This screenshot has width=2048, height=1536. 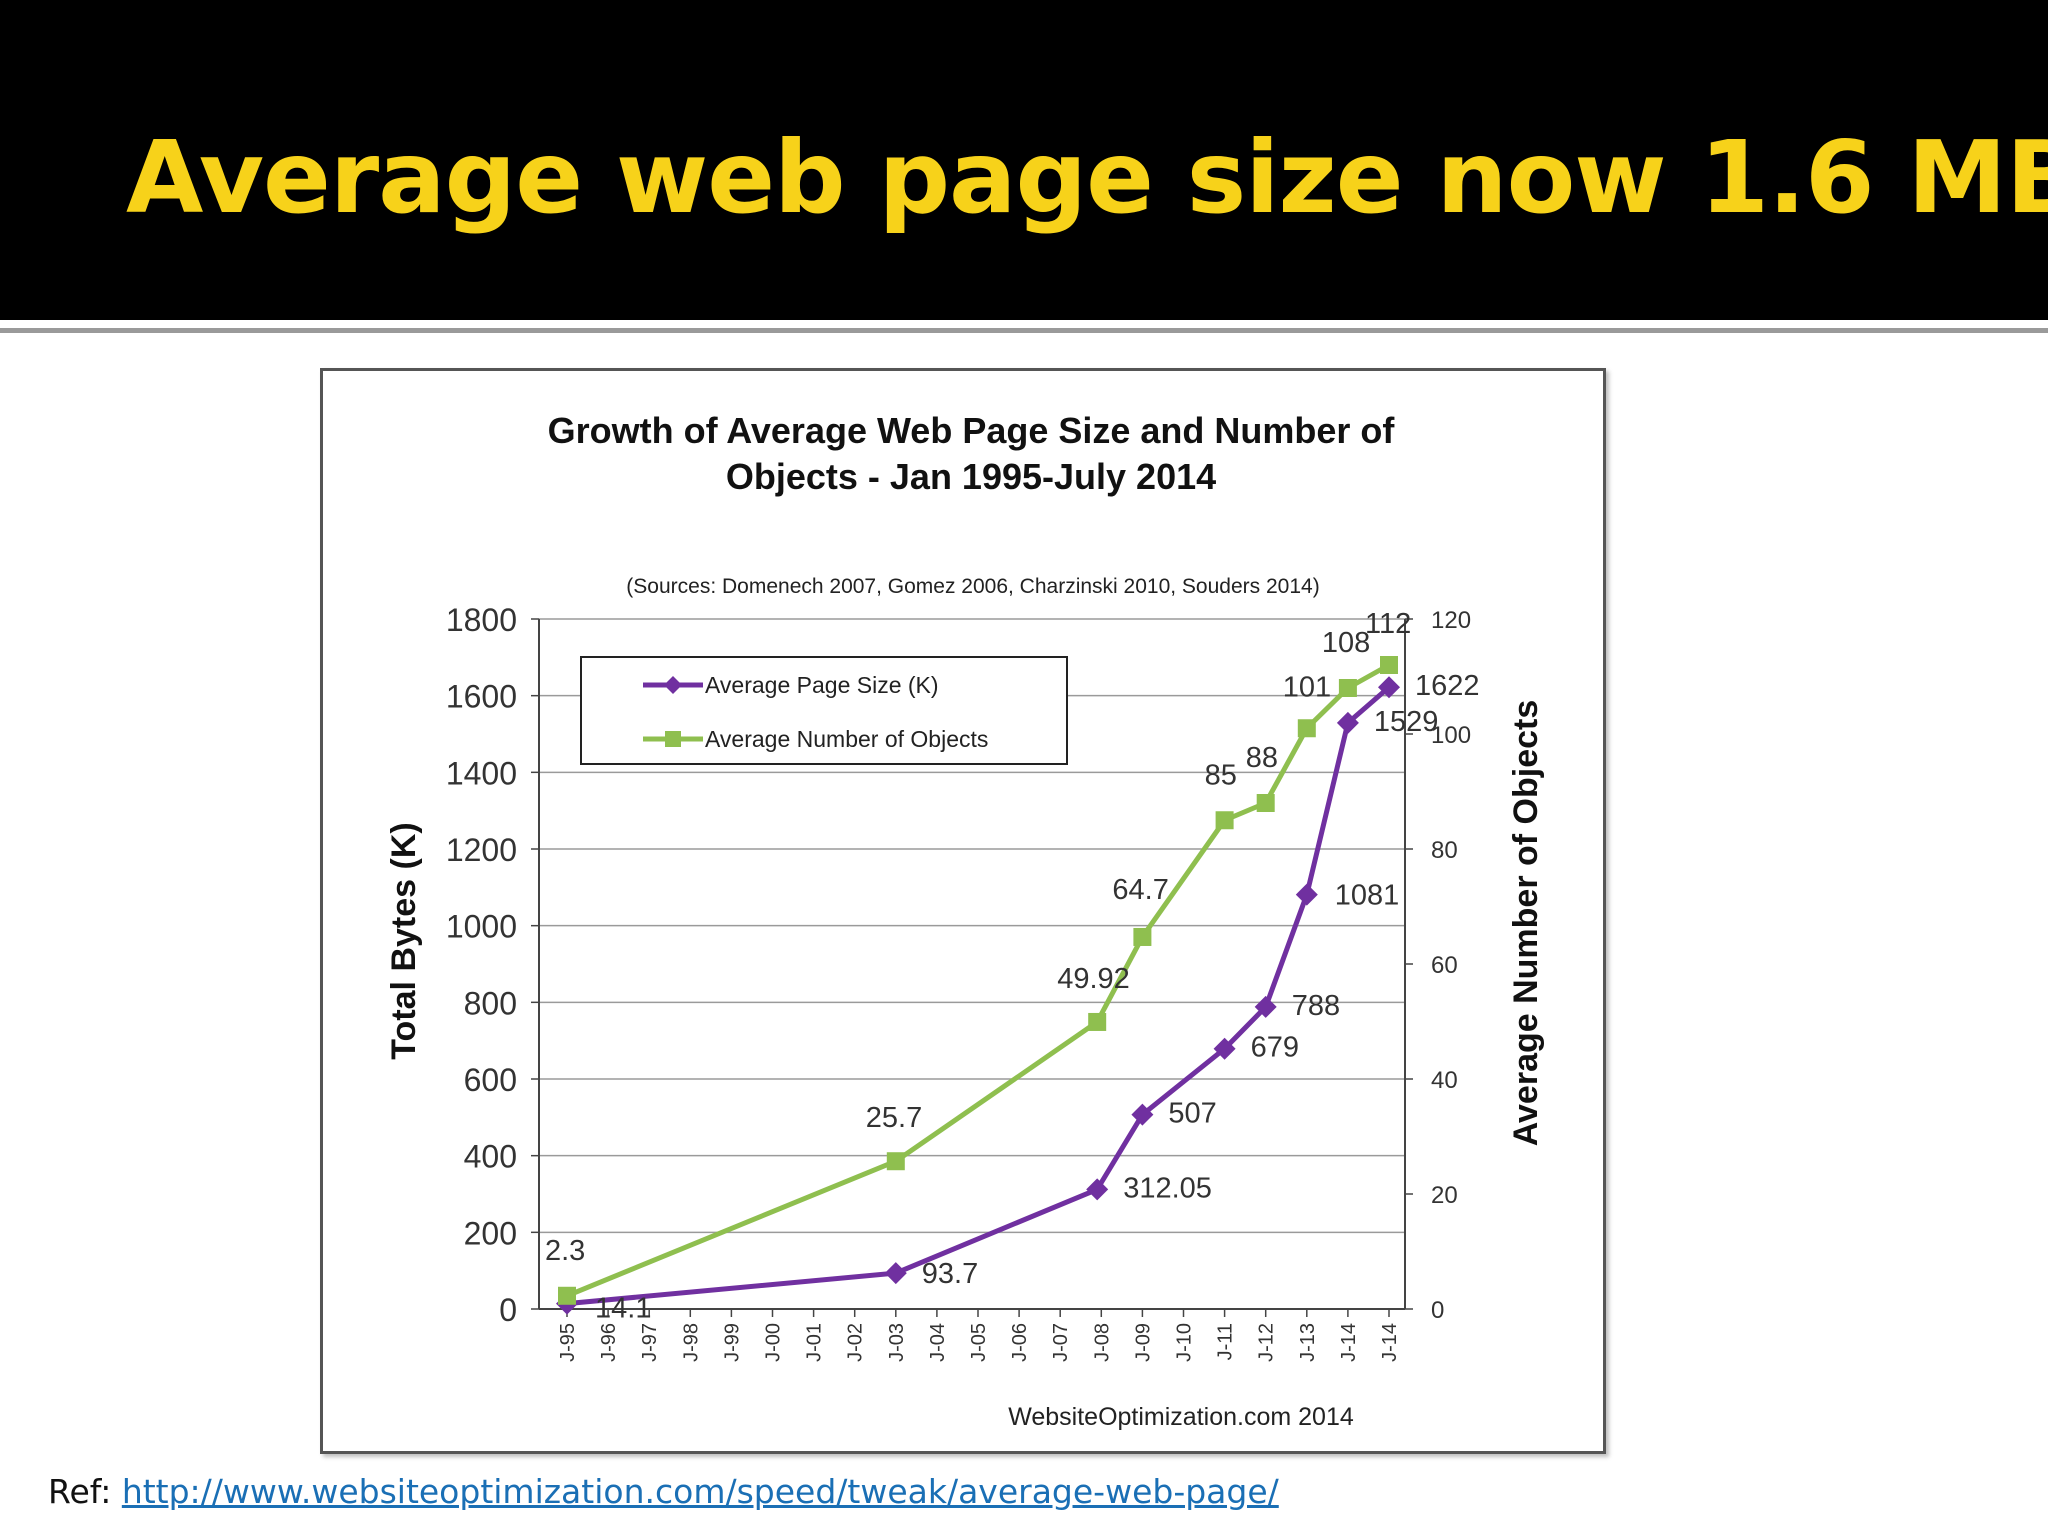 I want to click on y-tick-label: 1000, so click(x=481, y=927).